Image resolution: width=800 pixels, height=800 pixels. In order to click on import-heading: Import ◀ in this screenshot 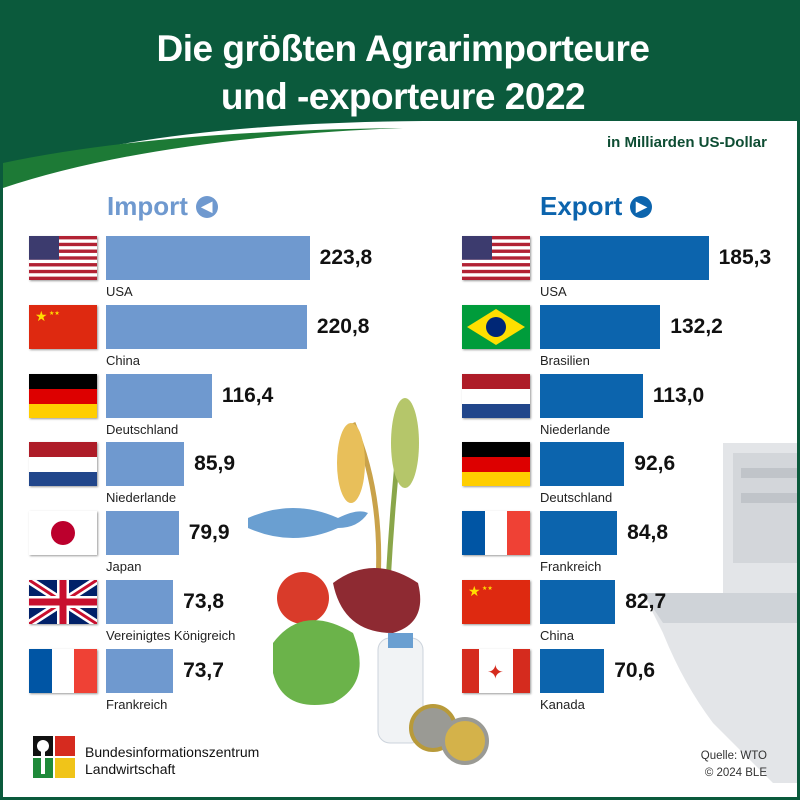, I will do `click(162, 206)`.